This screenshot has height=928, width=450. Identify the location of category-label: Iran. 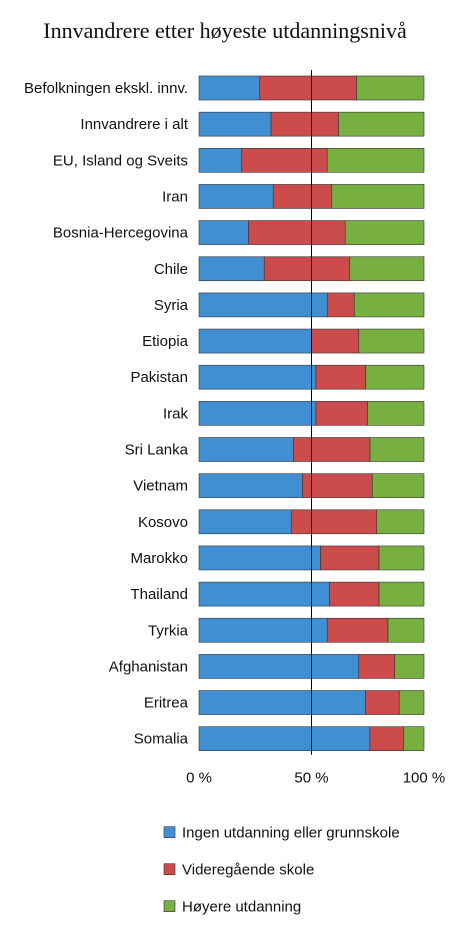
(175, 196).